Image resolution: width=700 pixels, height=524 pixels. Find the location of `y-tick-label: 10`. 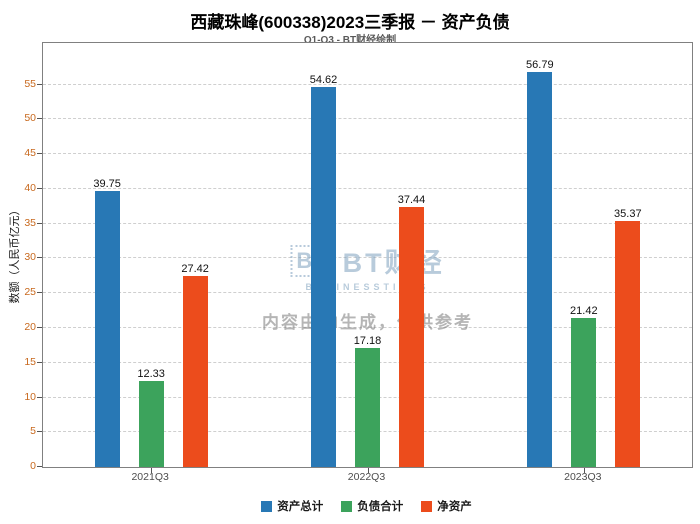

y-tick-label: 10 is located at coordinates (30, 396).